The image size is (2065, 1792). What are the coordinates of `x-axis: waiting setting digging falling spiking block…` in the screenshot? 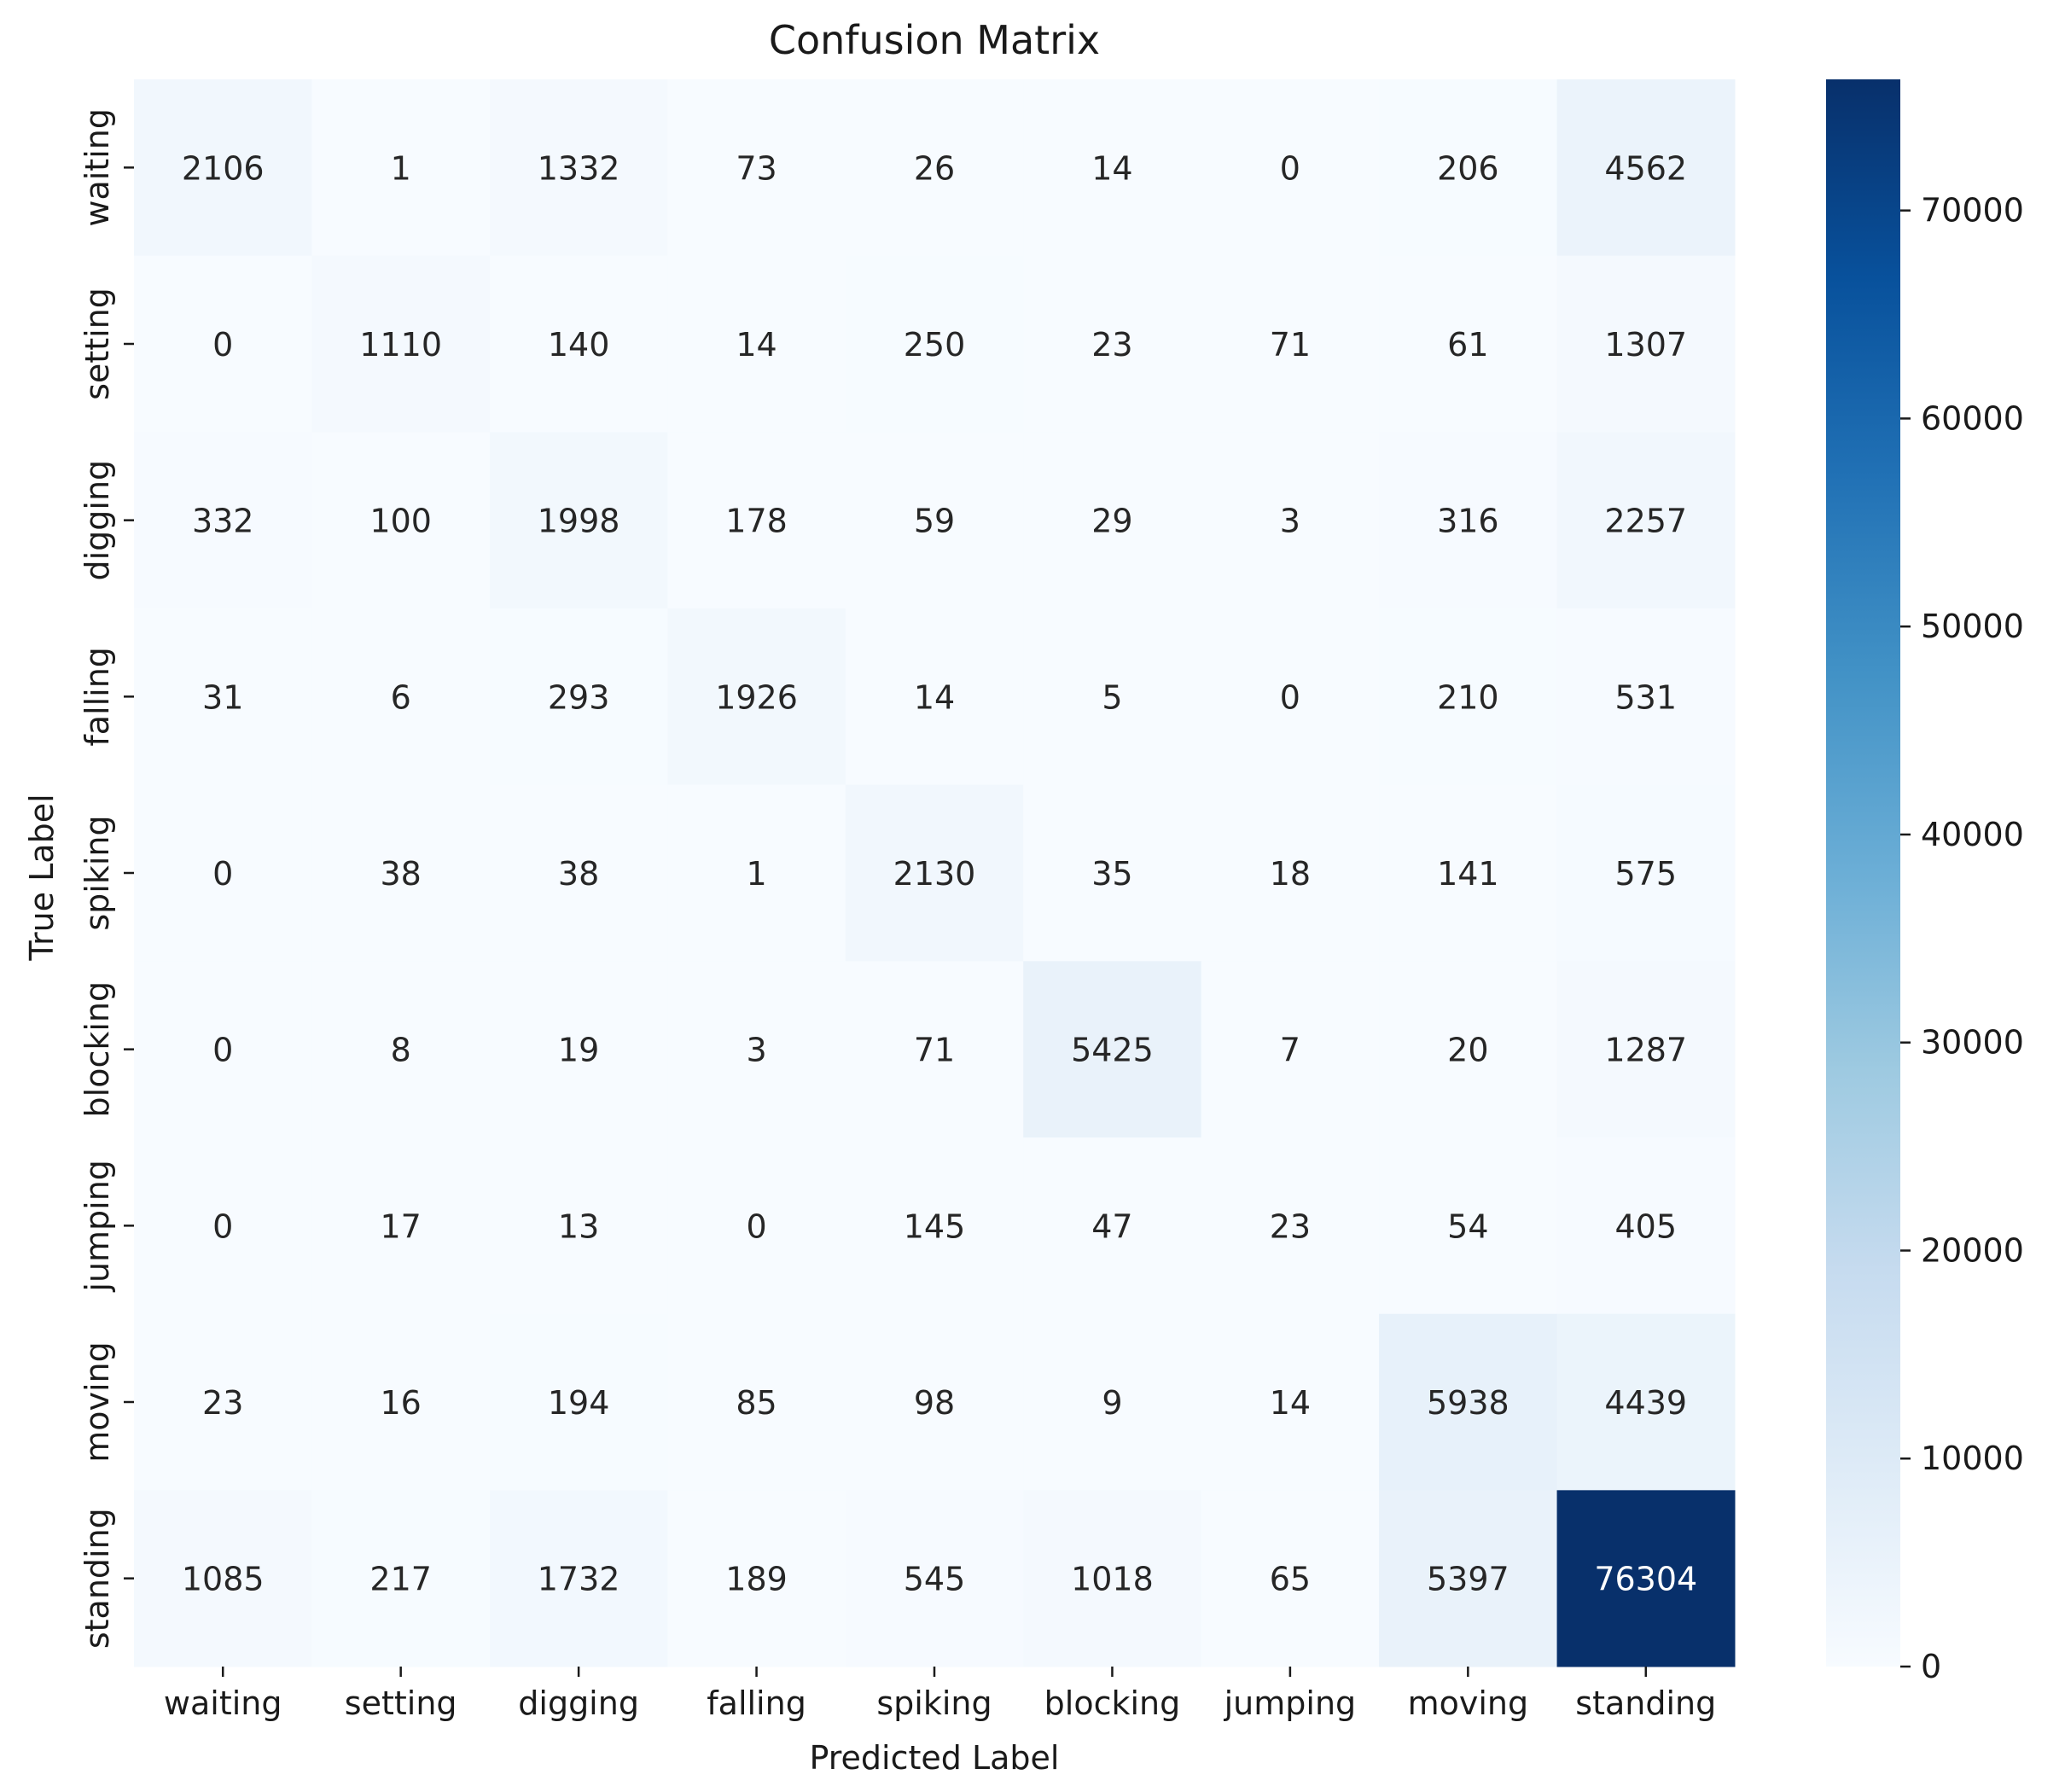 It's located at (940, 1694).